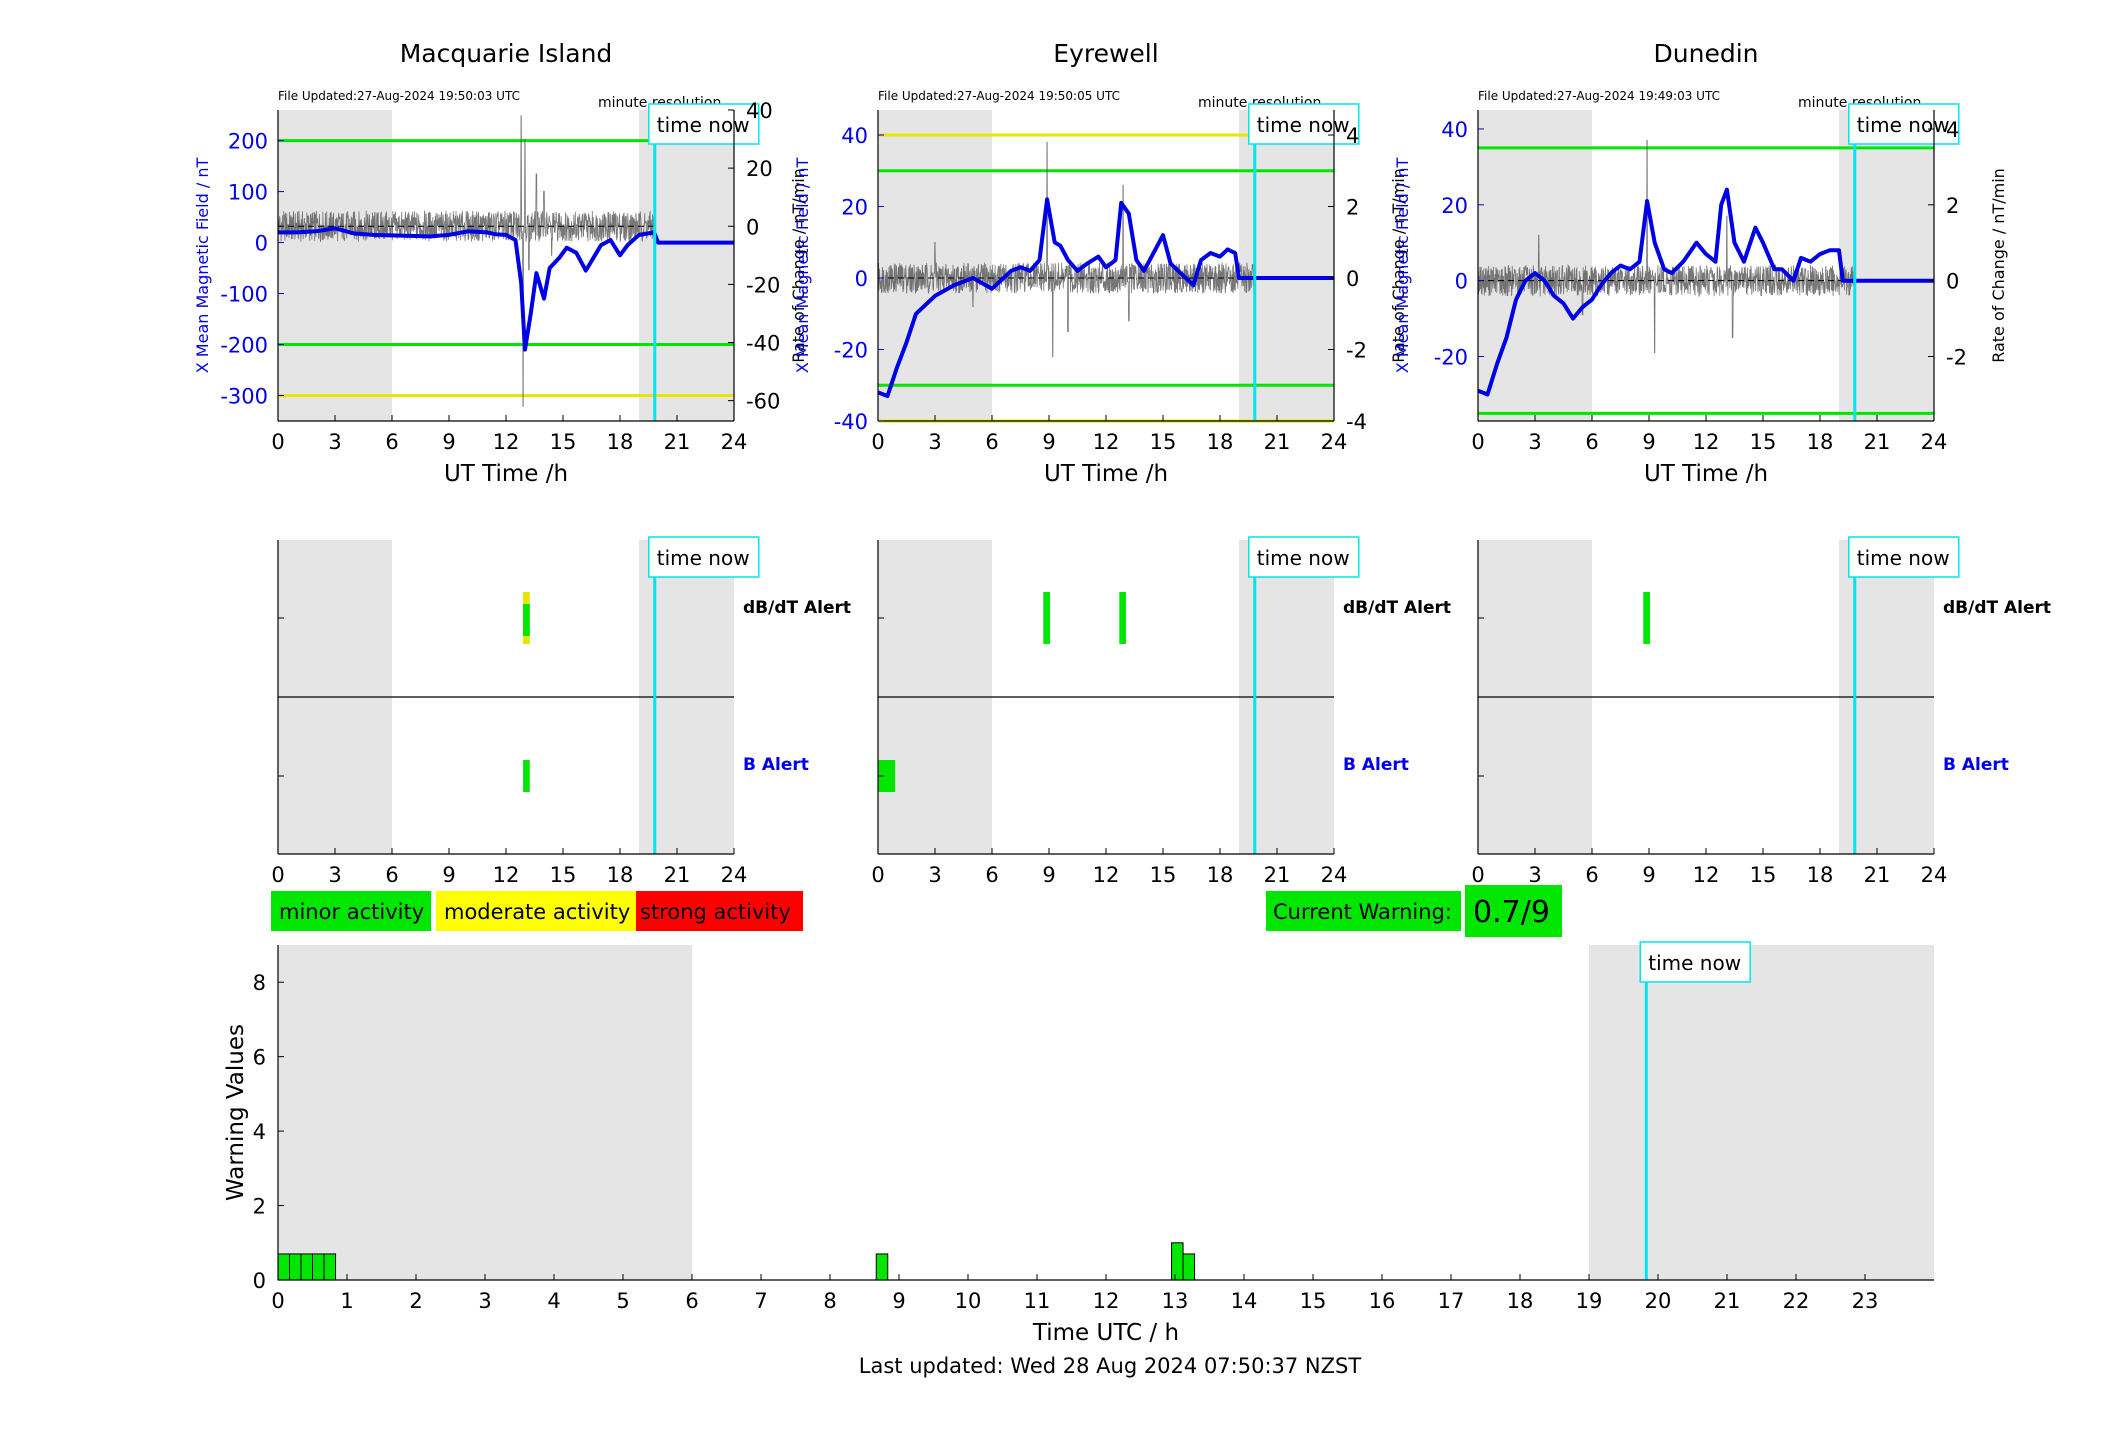 The image size is (2117, 1437). Describe the element at coordinates (244, 295) in the screenshot. I see `y-left-tick-label: -100` at that location.